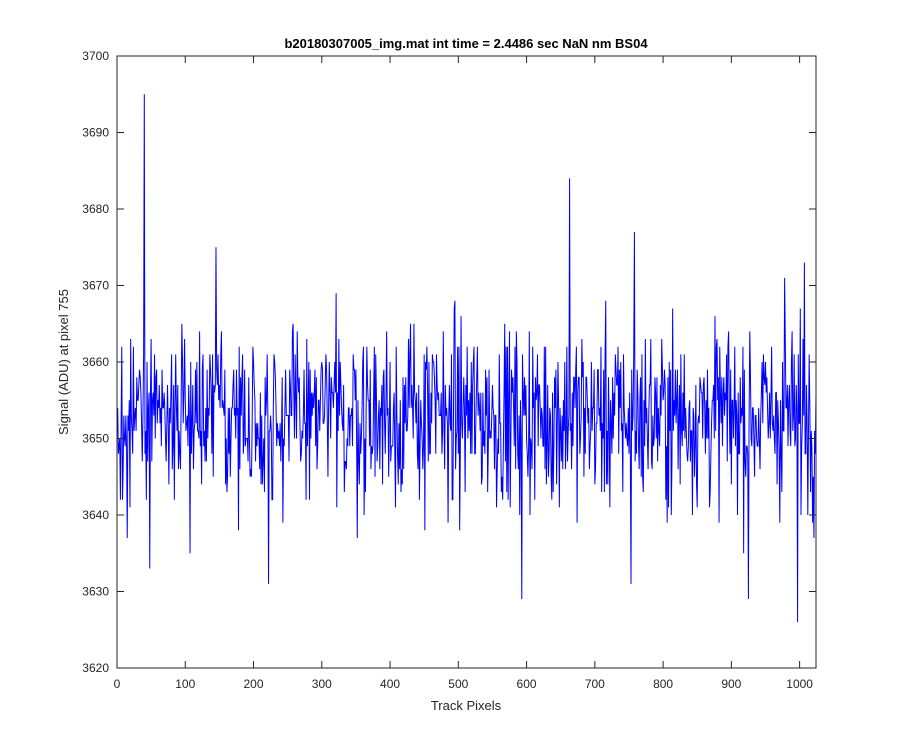 The height and width of the screenshot is (750, 900). I want to click on y-tick-label: 3680, so click(95, 209).